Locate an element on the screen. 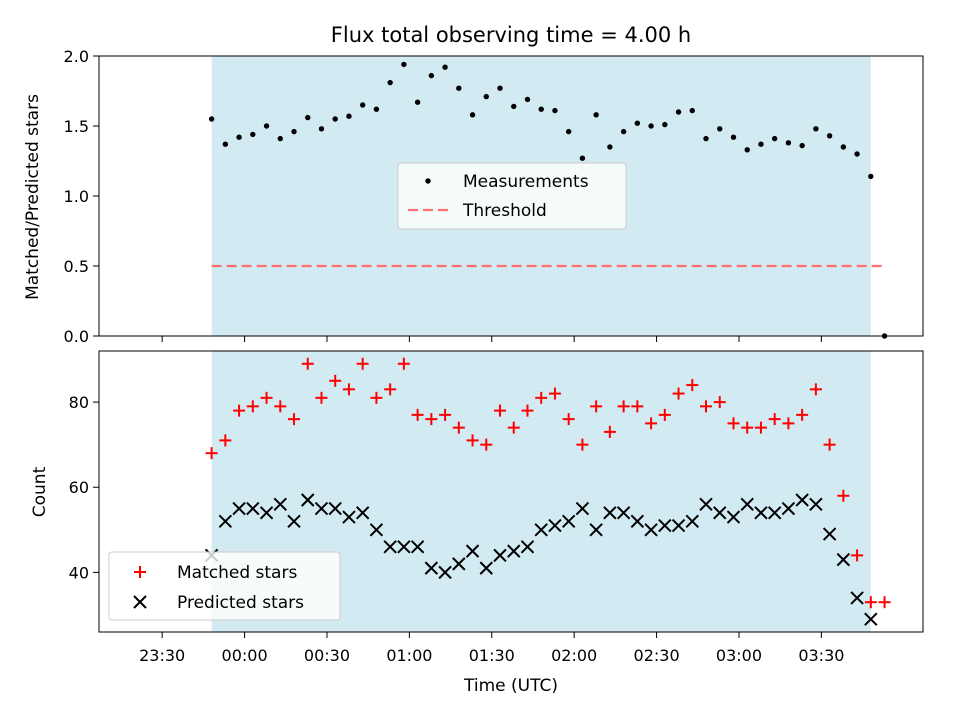 The height and width of the screenshot is (720, 960). top-y-tick-label-2: 1.0 is located at coordinates (76, 196).